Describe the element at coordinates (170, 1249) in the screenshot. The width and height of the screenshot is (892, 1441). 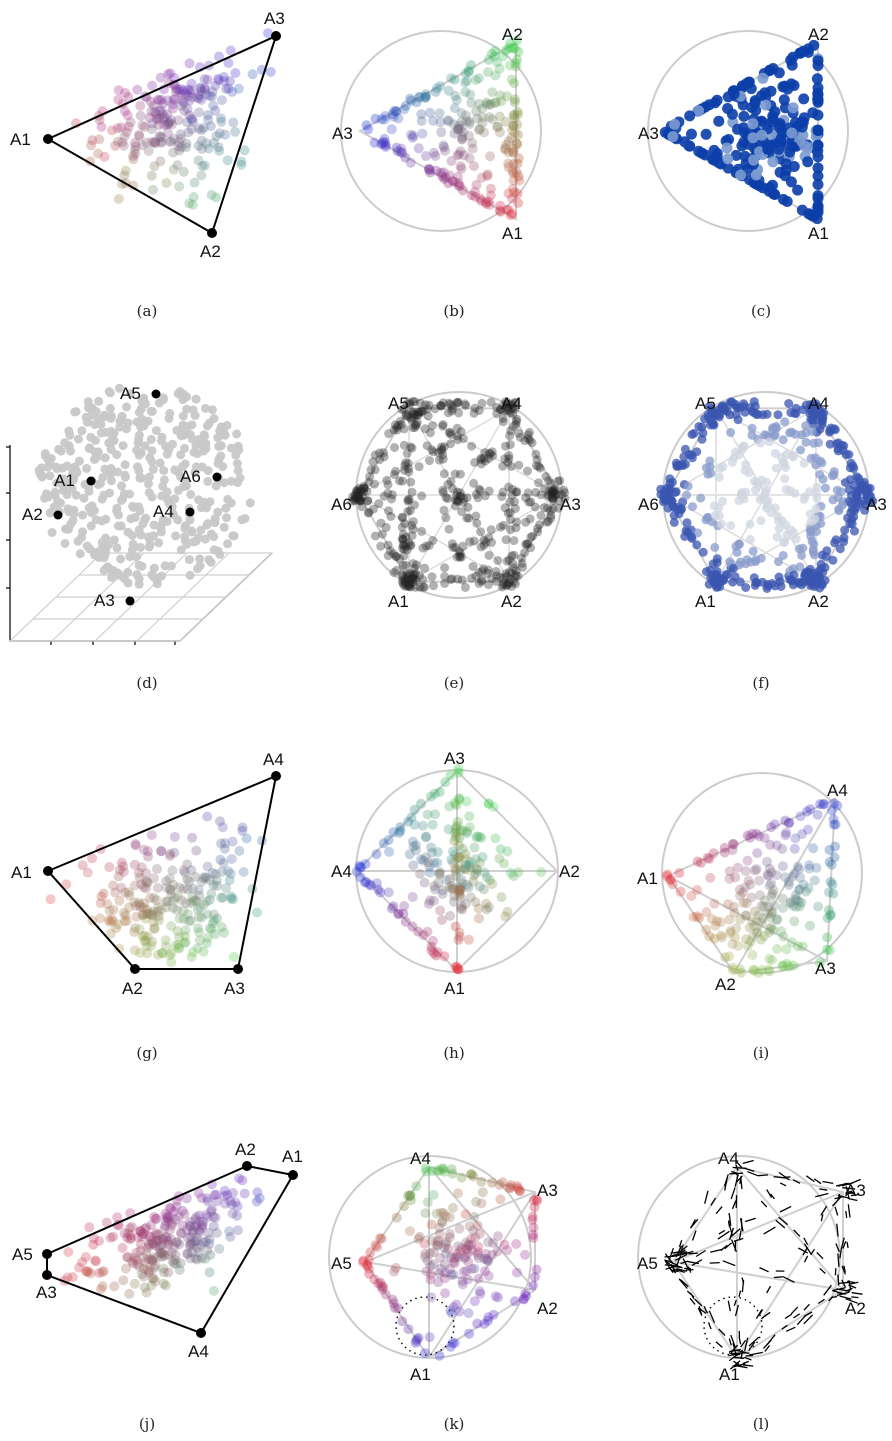
I see `panel-j-anchors` at that location.